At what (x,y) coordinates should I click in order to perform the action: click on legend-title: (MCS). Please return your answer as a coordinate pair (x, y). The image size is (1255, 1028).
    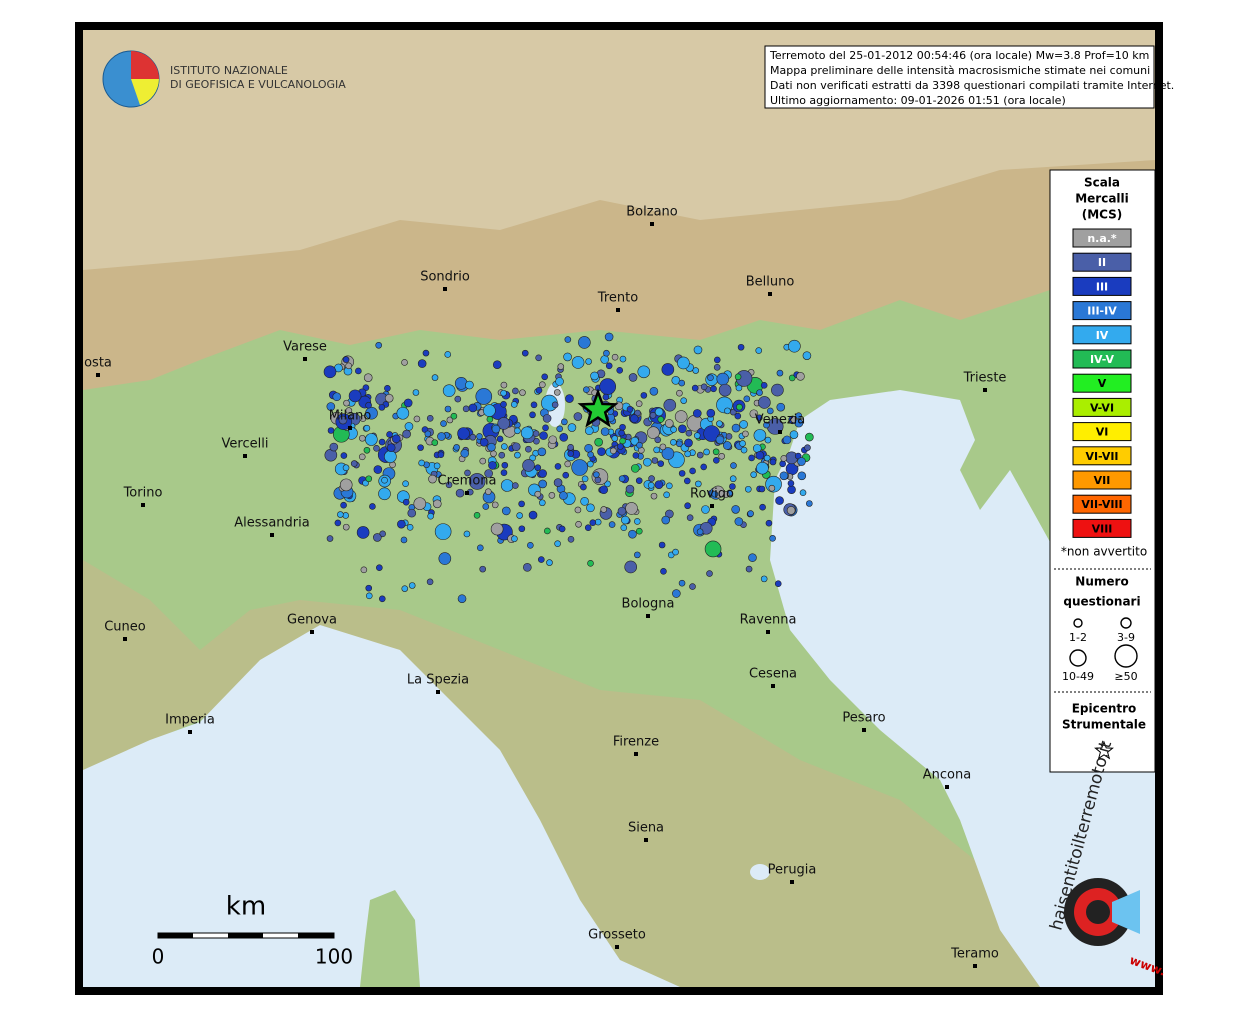
    Looking at the image, I should click on (1102, 215).